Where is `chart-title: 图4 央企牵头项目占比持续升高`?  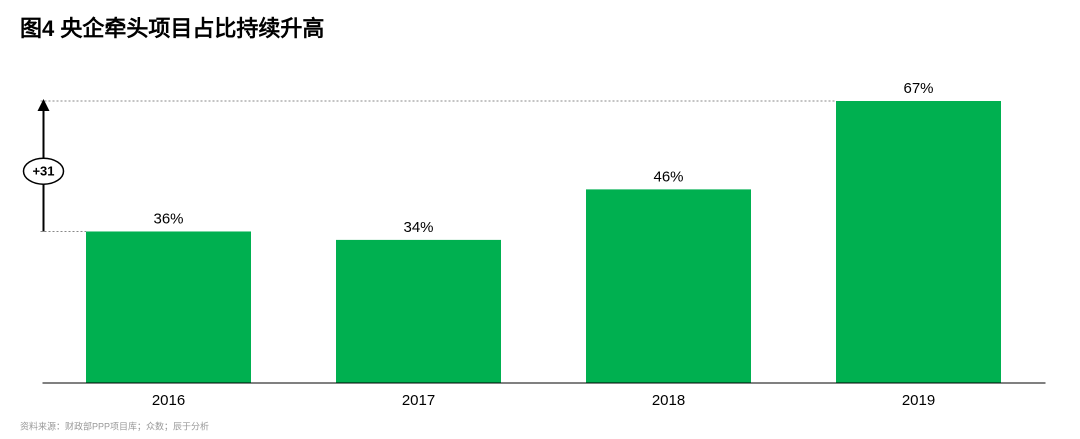 chart-title: 图4 央企牵头项目占比持续升高 is located at coordinates (172, 28).